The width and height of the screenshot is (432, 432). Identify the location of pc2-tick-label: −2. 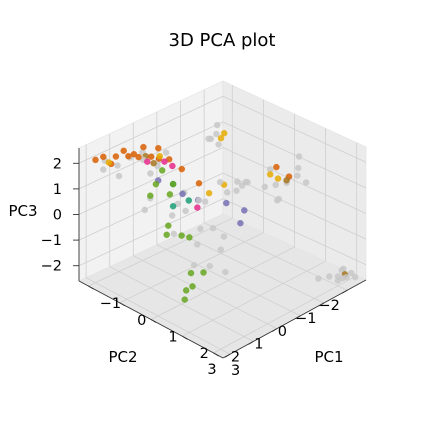
(329, 306).